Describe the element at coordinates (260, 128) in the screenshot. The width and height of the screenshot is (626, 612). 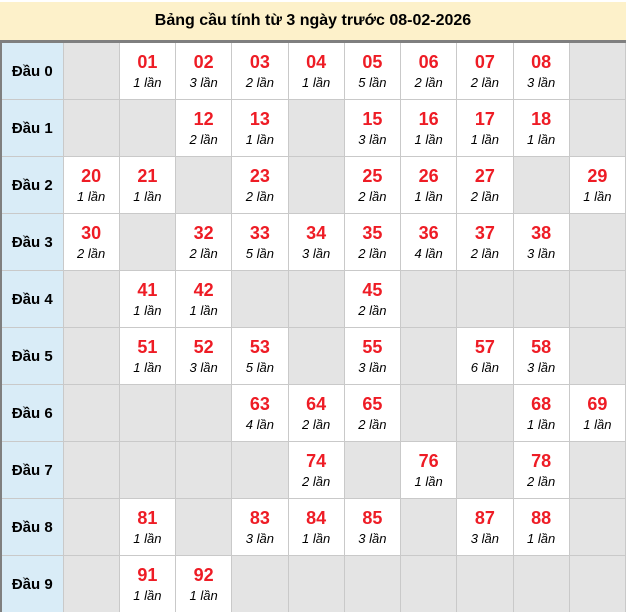
I see `number-cell: 13 1 lần` at that location.